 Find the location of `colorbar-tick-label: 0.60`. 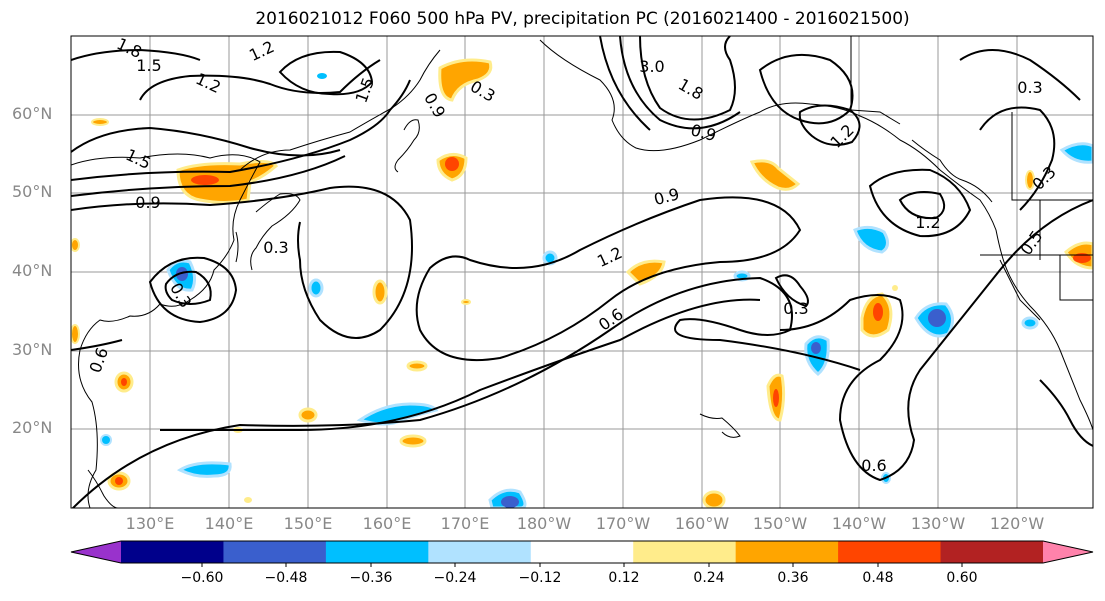

colorbar-tick-label: 0.60 is located at coordinates (962, 578).